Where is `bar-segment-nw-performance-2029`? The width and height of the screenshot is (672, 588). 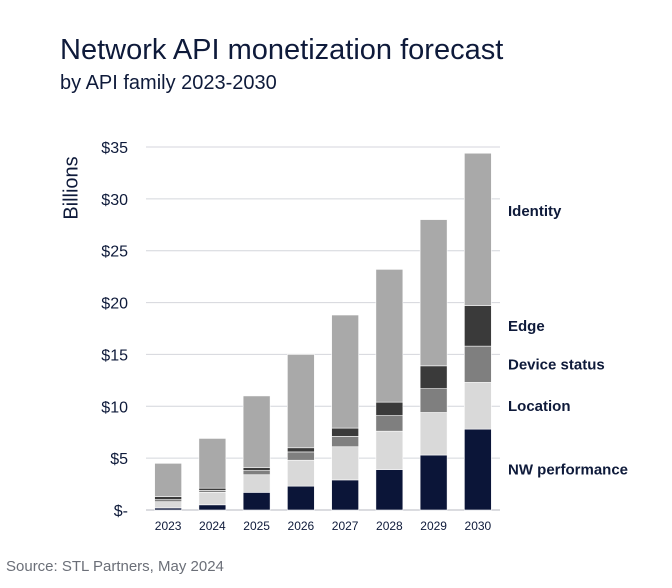 bar-segment-nw-performance-2029 is located at coordinates (433, 482).